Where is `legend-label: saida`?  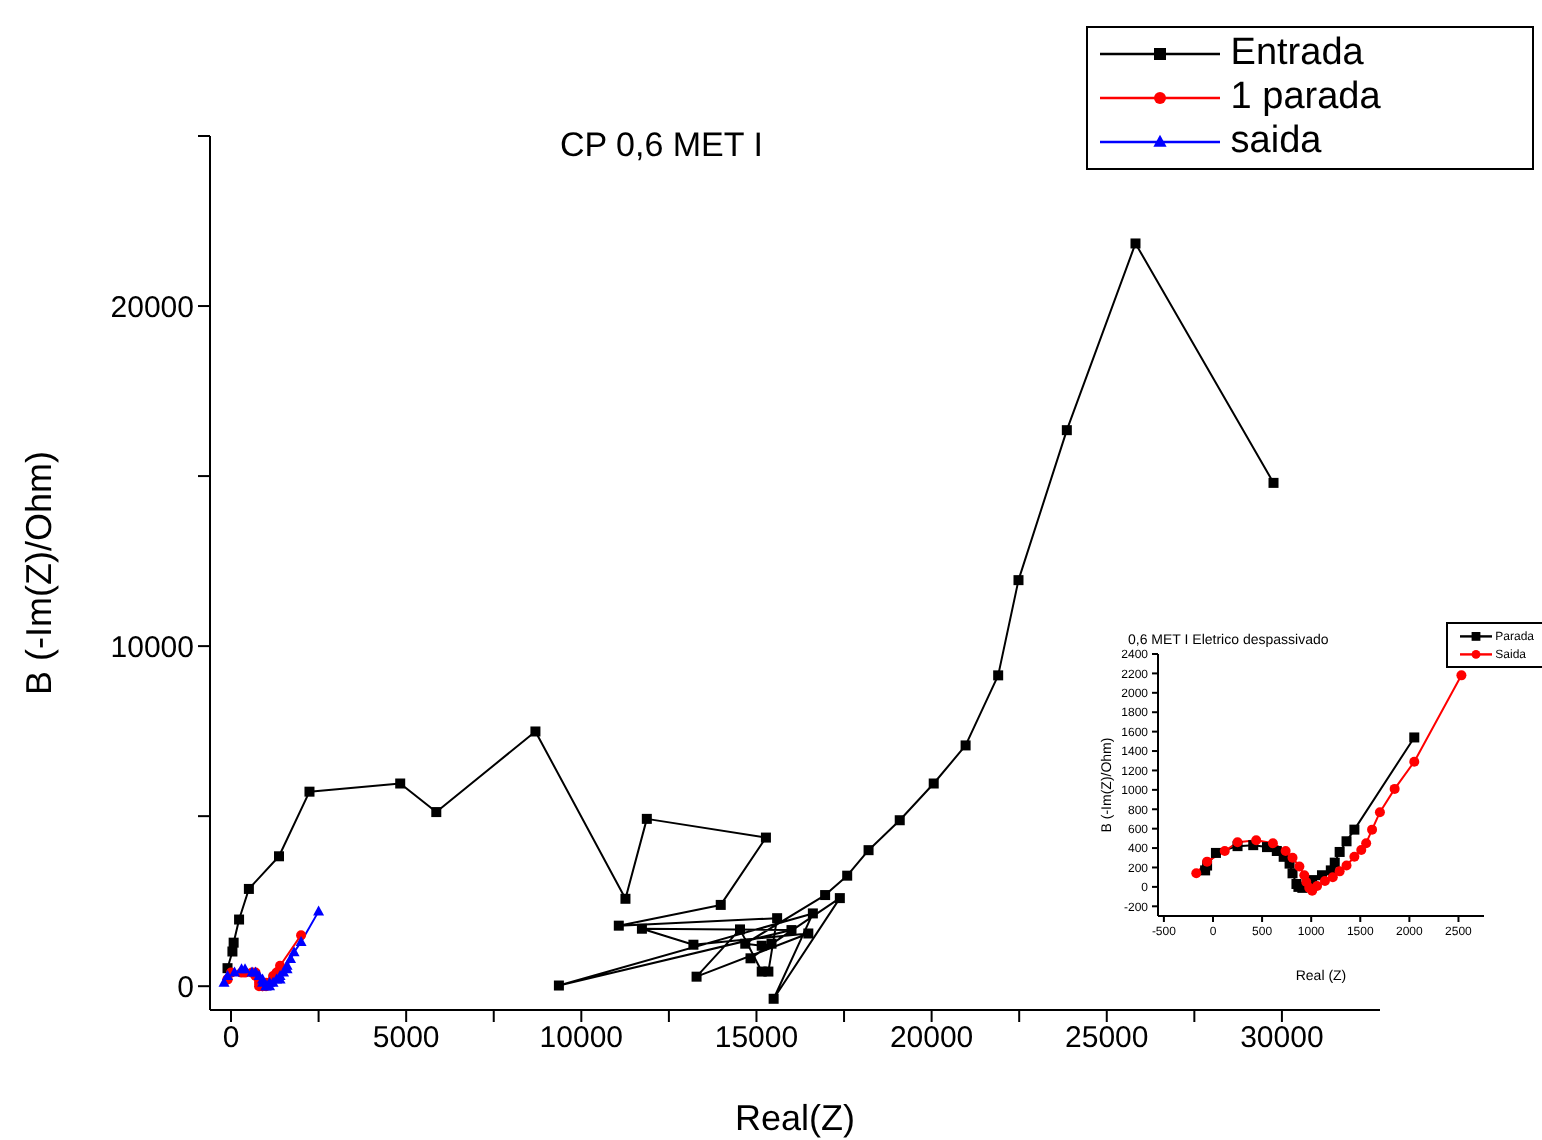 legend-label: saida is located at coordinates (1276, 140).